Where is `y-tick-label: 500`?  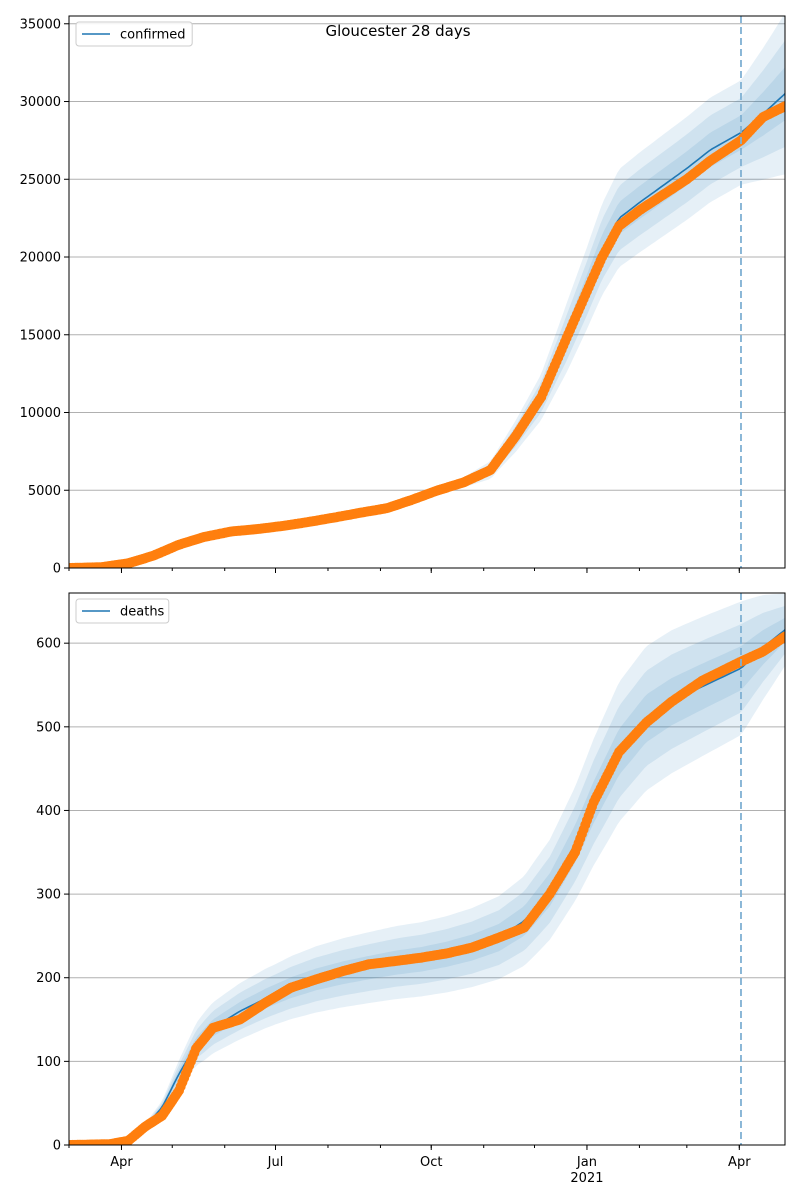 y-tick-label: 500 is located at coordinates (48, 727).